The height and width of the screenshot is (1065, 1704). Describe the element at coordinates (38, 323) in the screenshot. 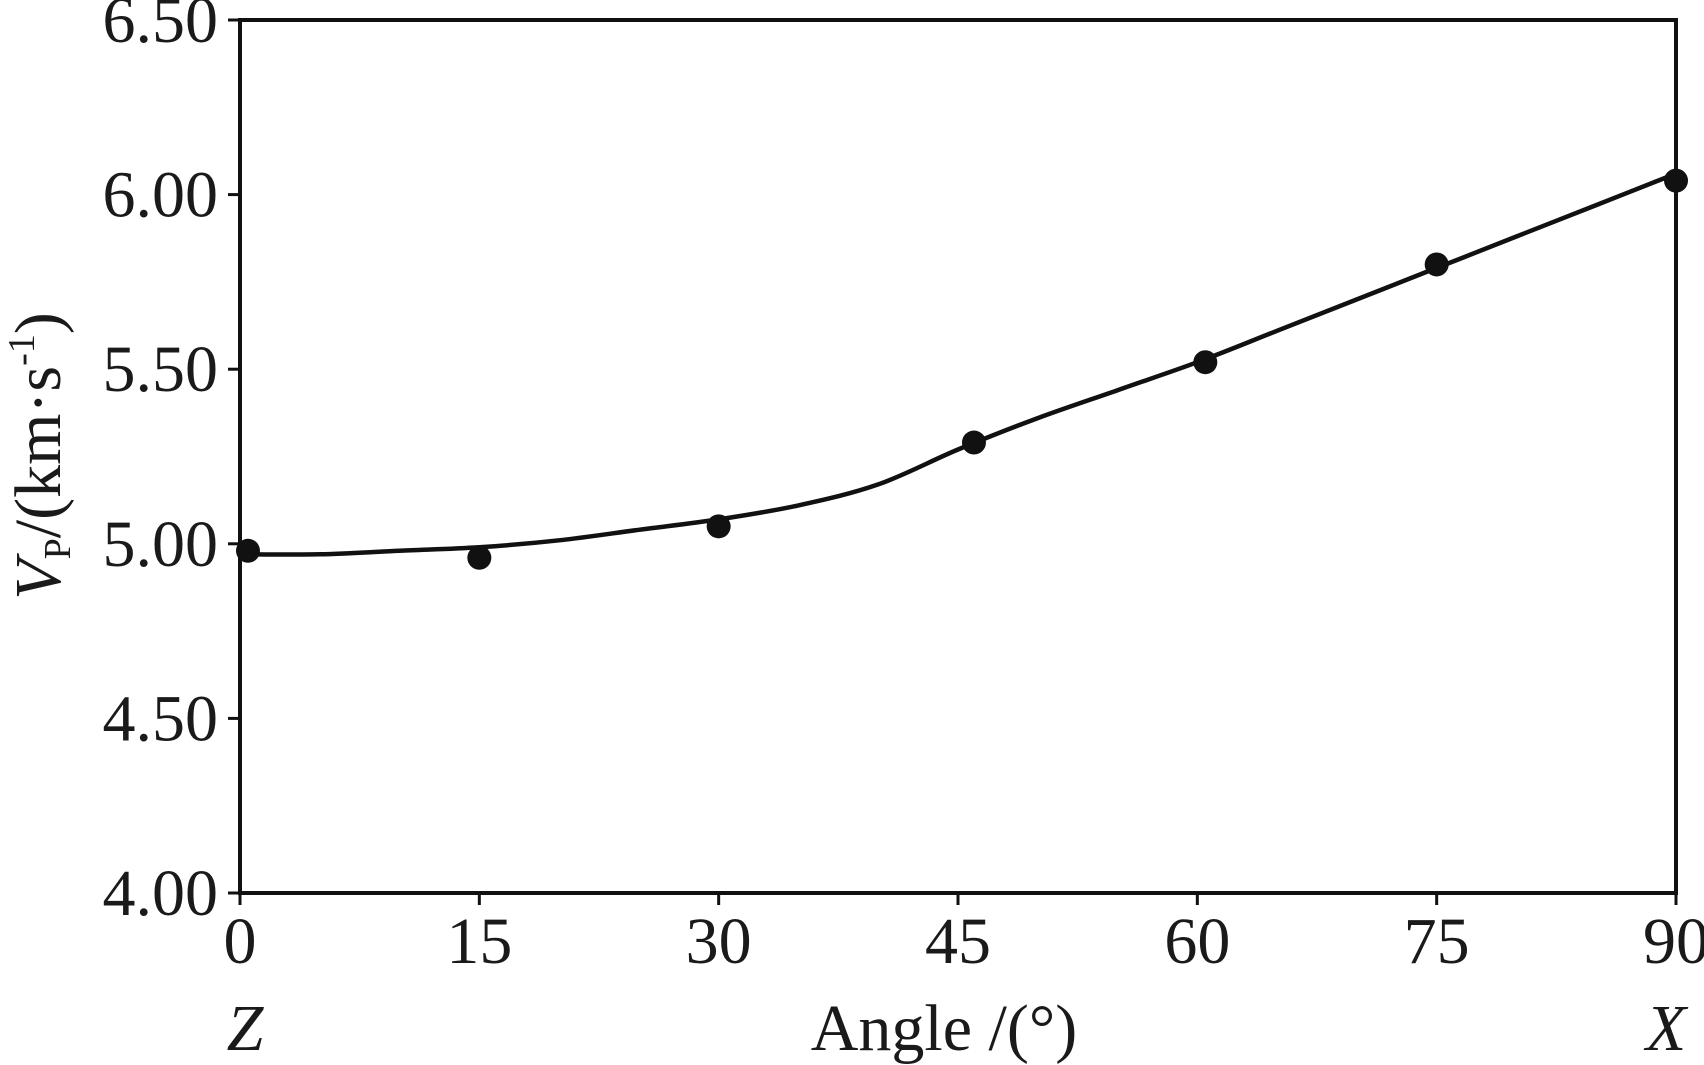

I see `y-axis-unit-close: )` at that location.